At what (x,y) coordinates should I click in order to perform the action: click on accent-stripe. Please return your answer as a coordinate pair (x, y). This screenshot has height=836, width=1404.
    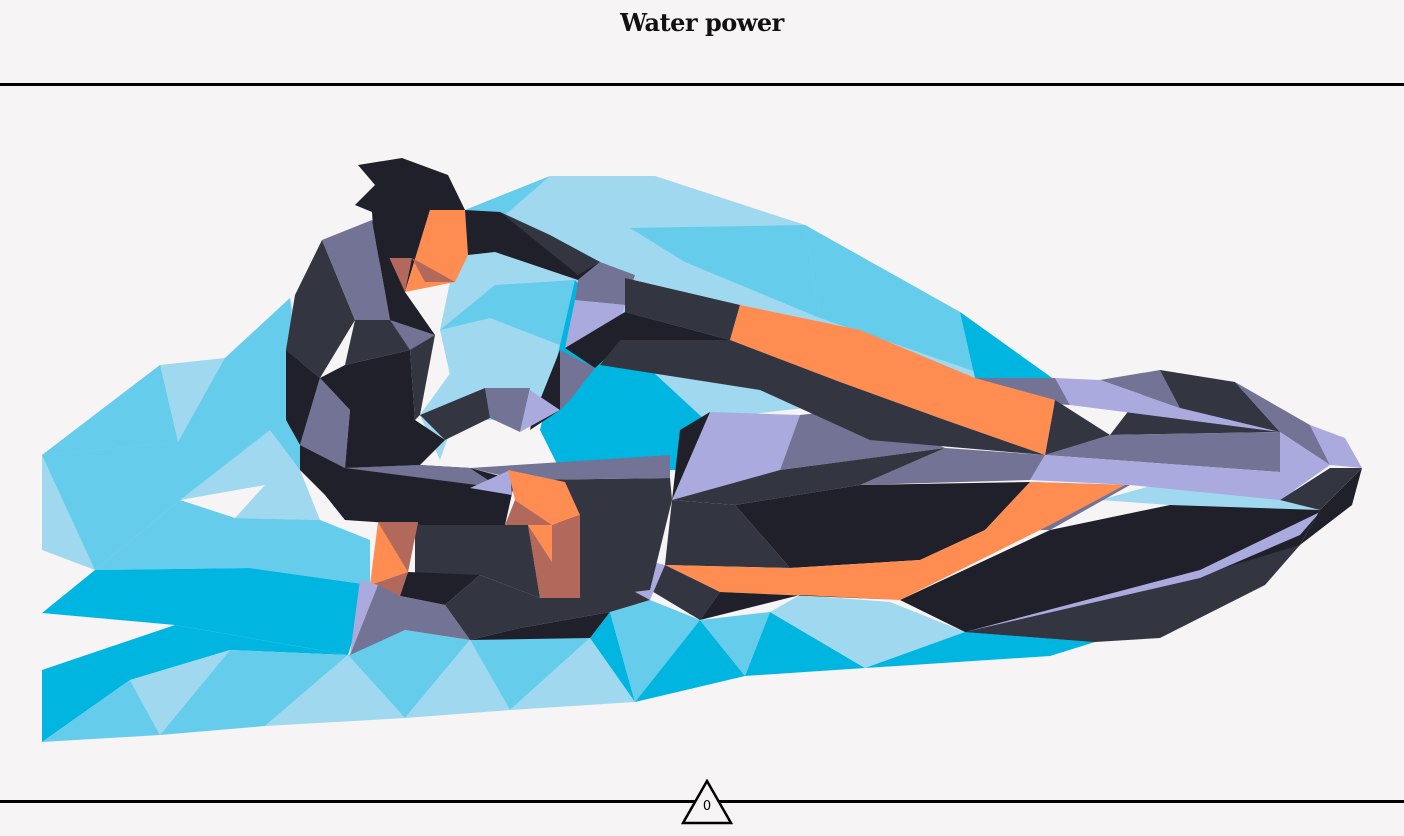
    Looking at the image, I should click on (895, 541).